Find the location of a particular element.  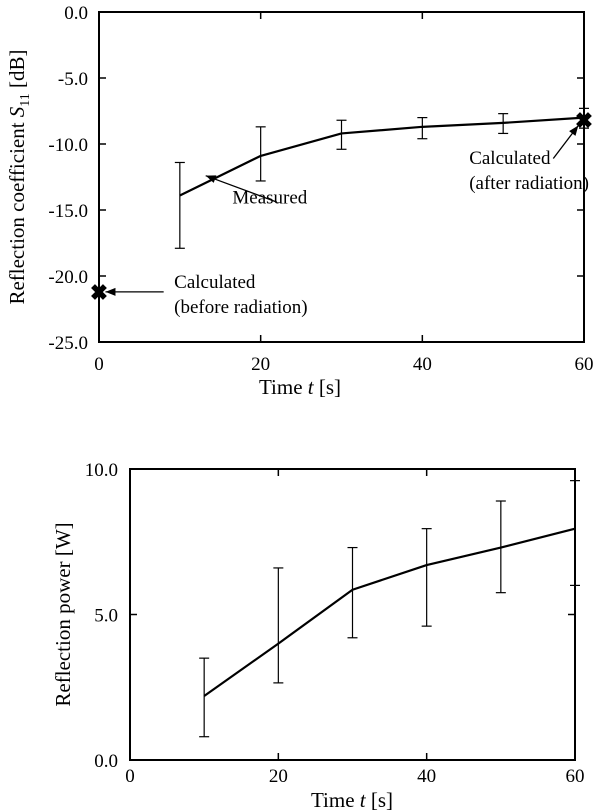

annotation-arrow is located at coordinates (241, 189).